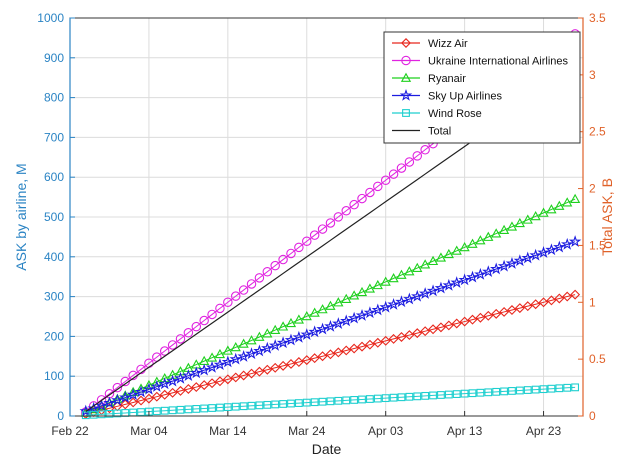 The width and height of the screenshot is (627, 457). I want to click on y-left-tick-label: 900, so click(54, 58).